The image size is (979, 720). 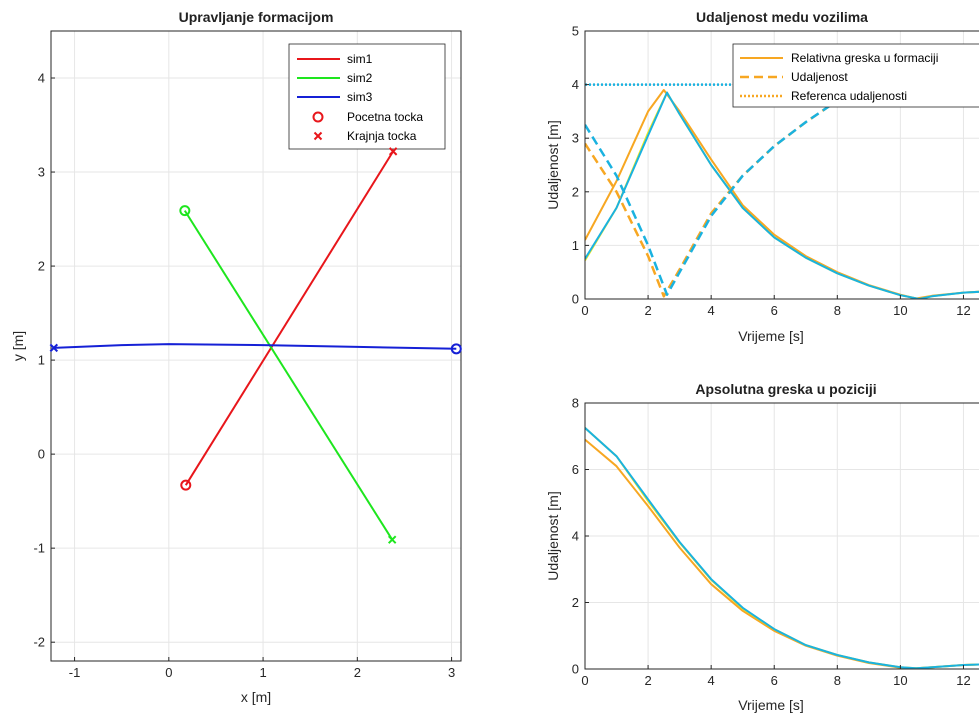 I want to click on legend-start-label: Pocetna tocka, so click(x=385, y=117).